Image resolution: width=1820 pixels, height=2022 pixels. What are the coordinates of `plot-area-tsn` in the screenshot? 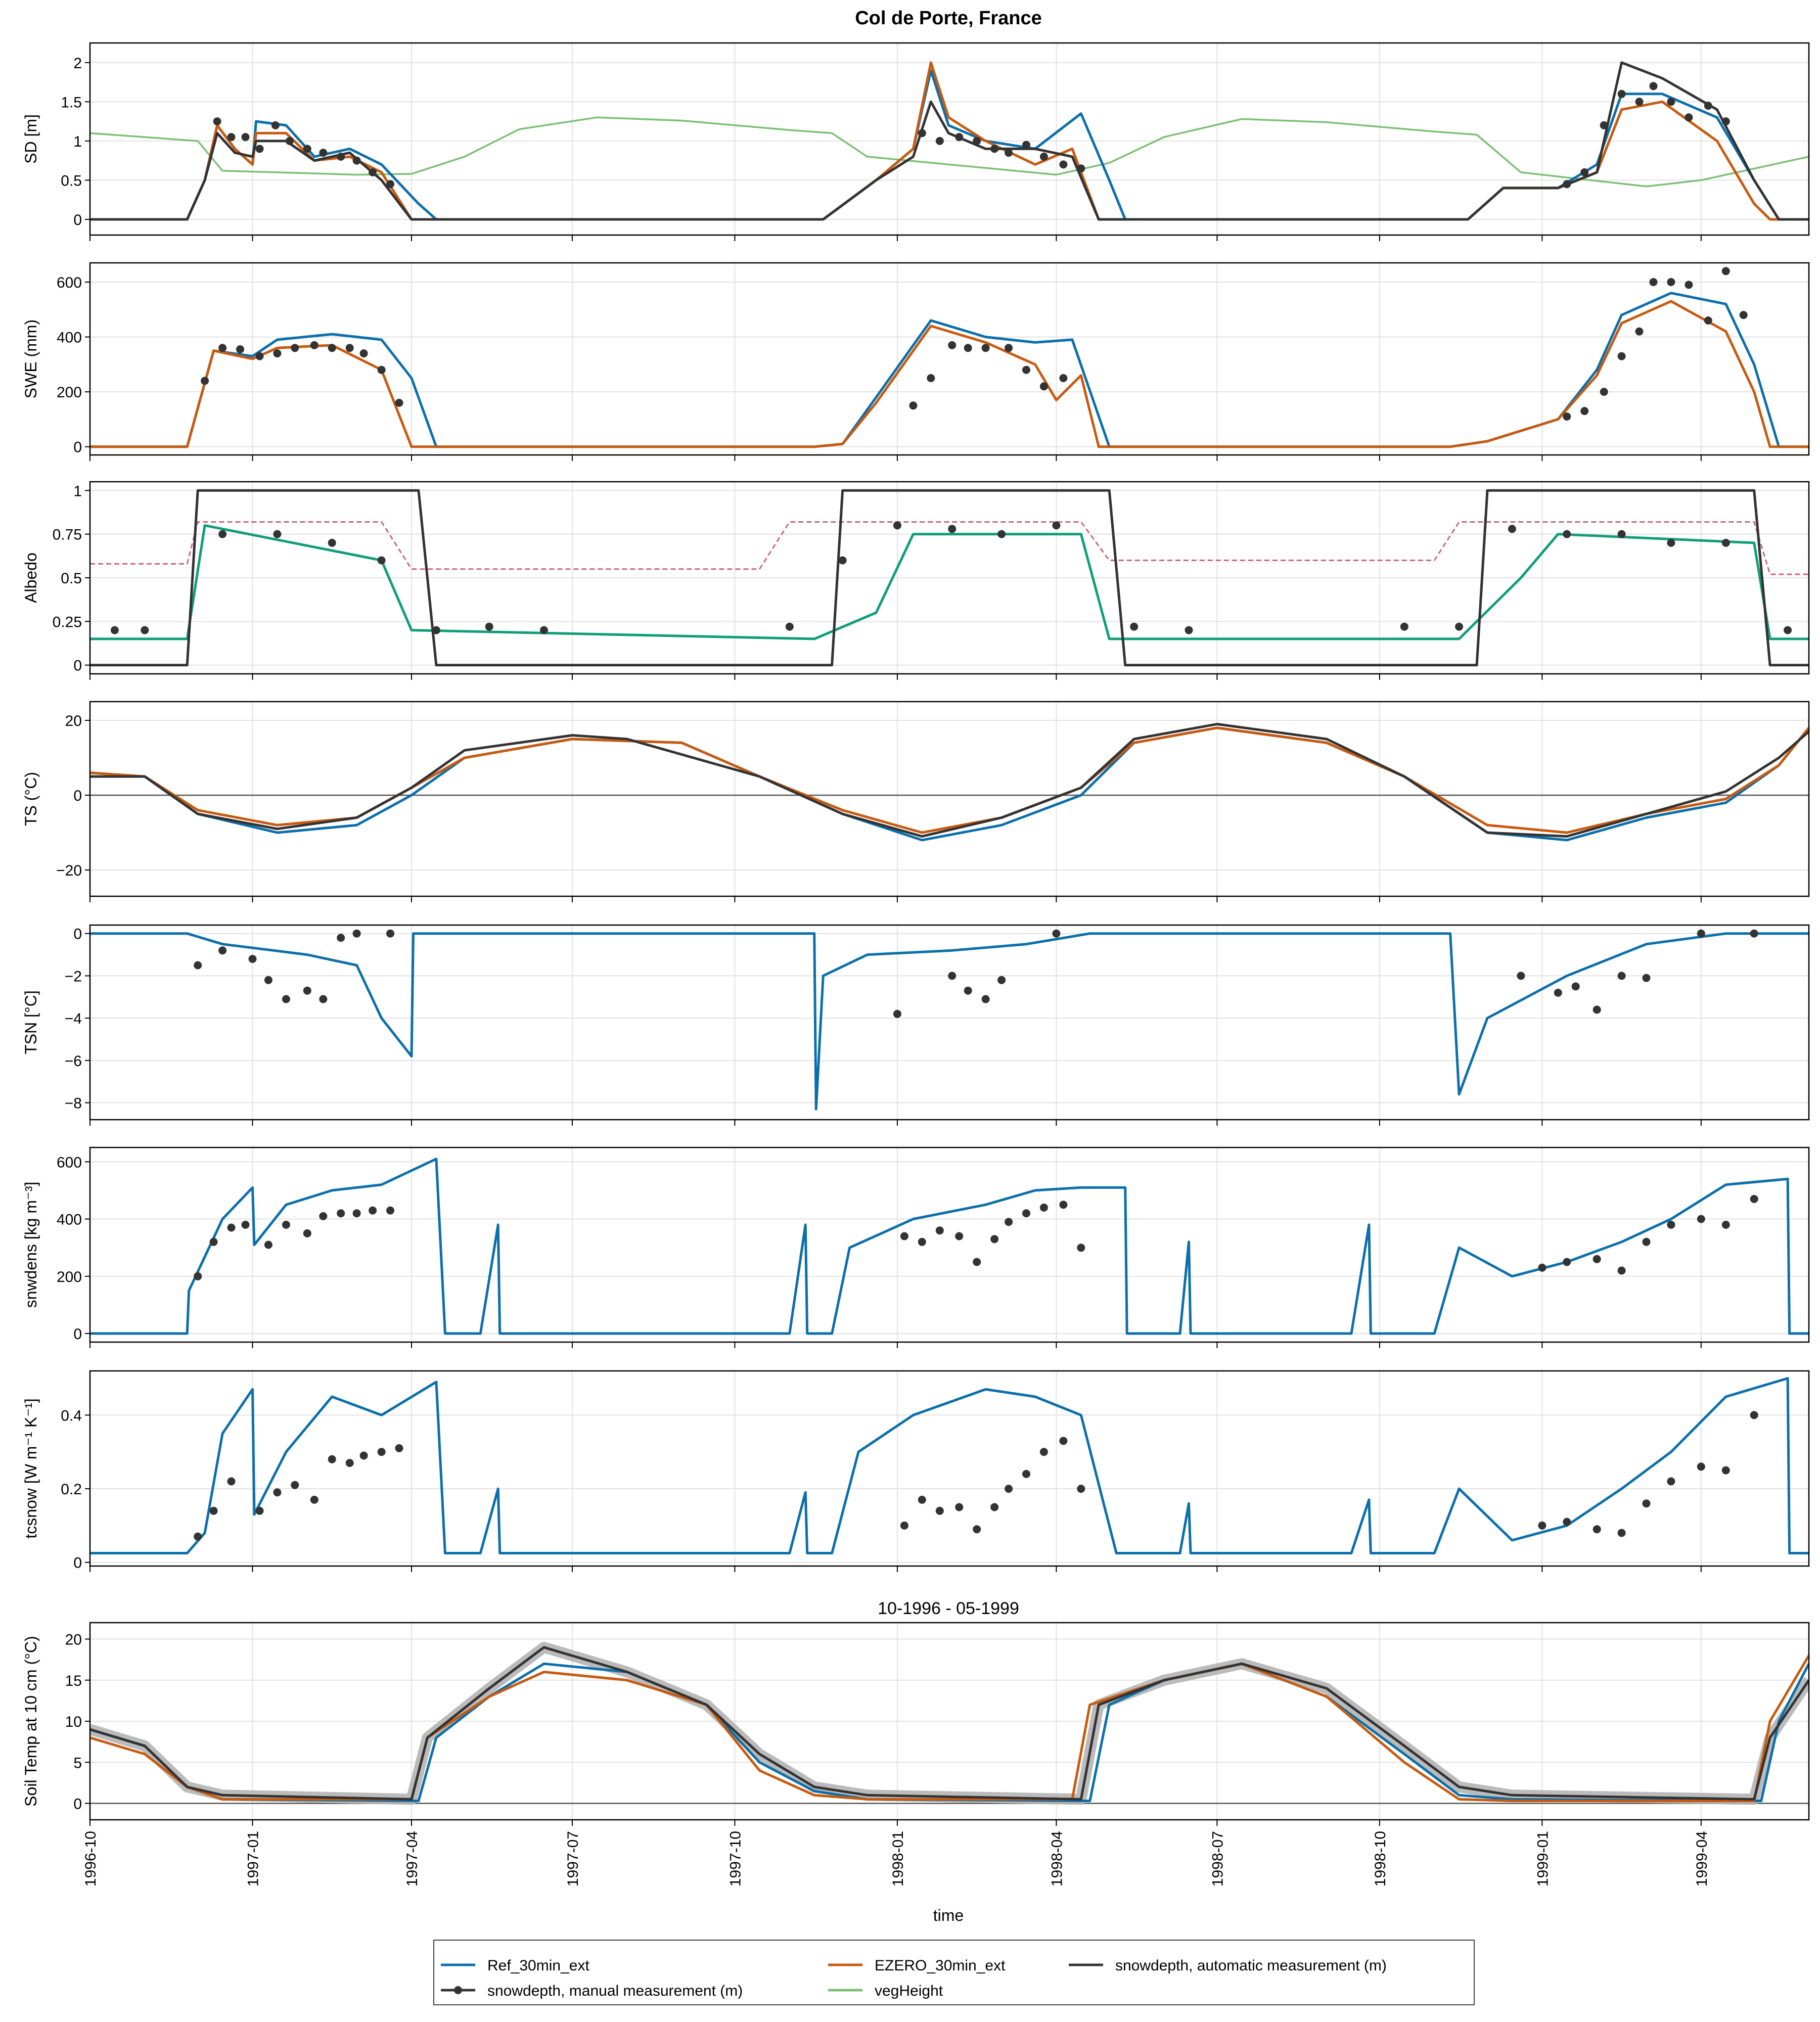 It's located at (949, 1020).